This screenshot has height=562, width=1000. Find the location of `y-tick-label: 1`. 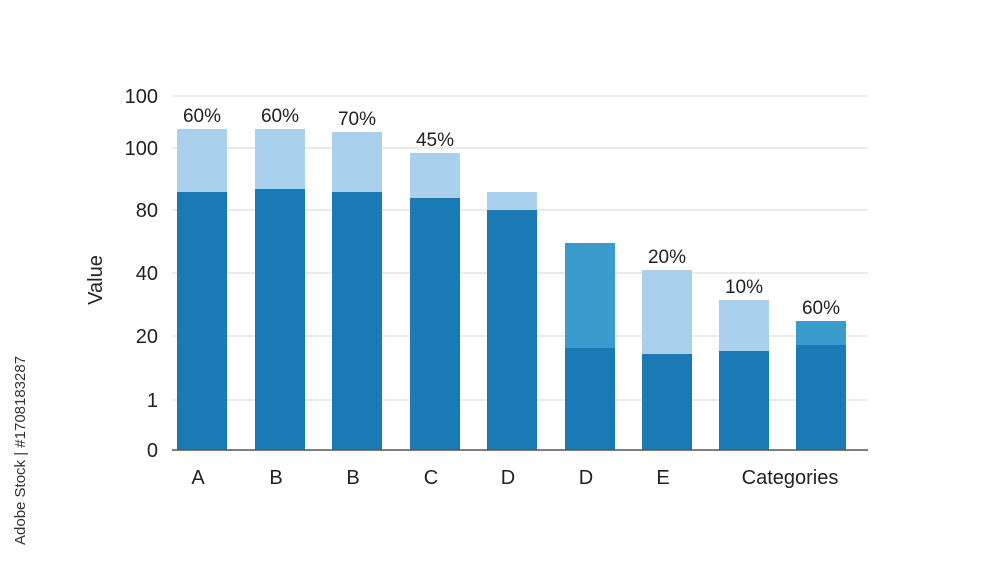

y-tick-label: 1 is located at coordinates (152, 401).